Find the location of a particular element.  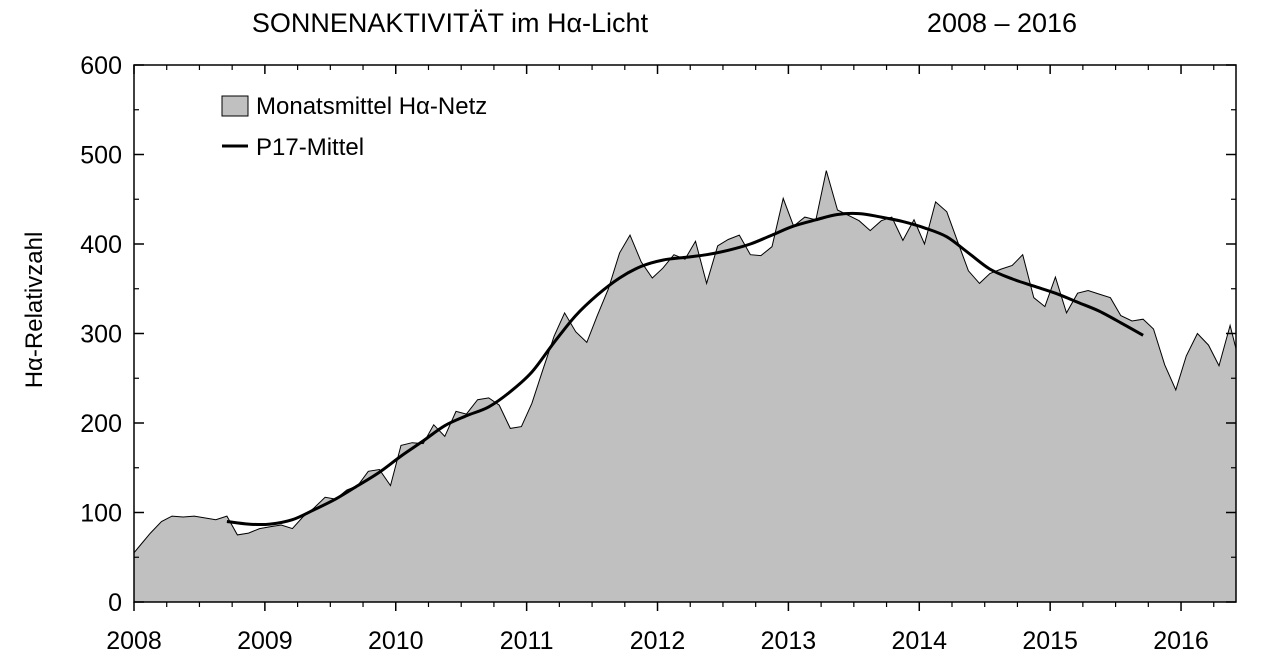

x-tick-label: 2014 is located at coordinates (919, 641).